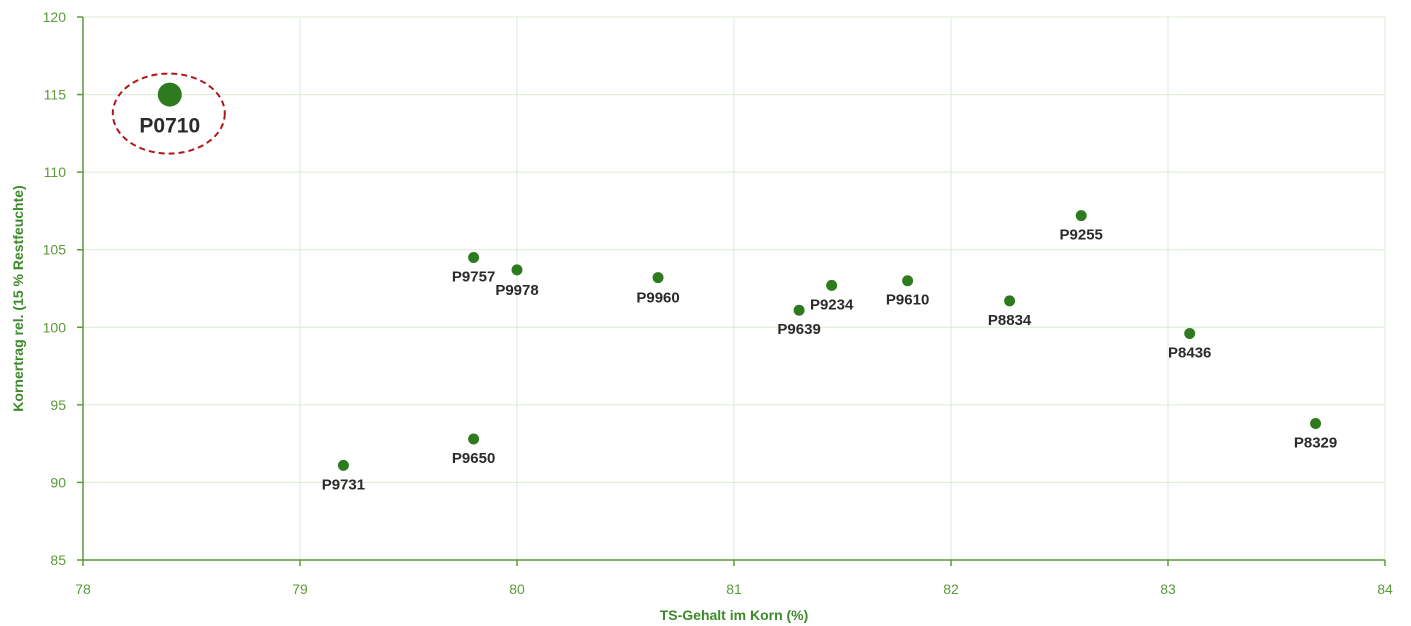  What do you see at coordinates (18, 298) in the screenshot?
I see `y-axis-title: Kornertrag rel. (15 % Restfeuchte)` at bounding box center [18, 298].